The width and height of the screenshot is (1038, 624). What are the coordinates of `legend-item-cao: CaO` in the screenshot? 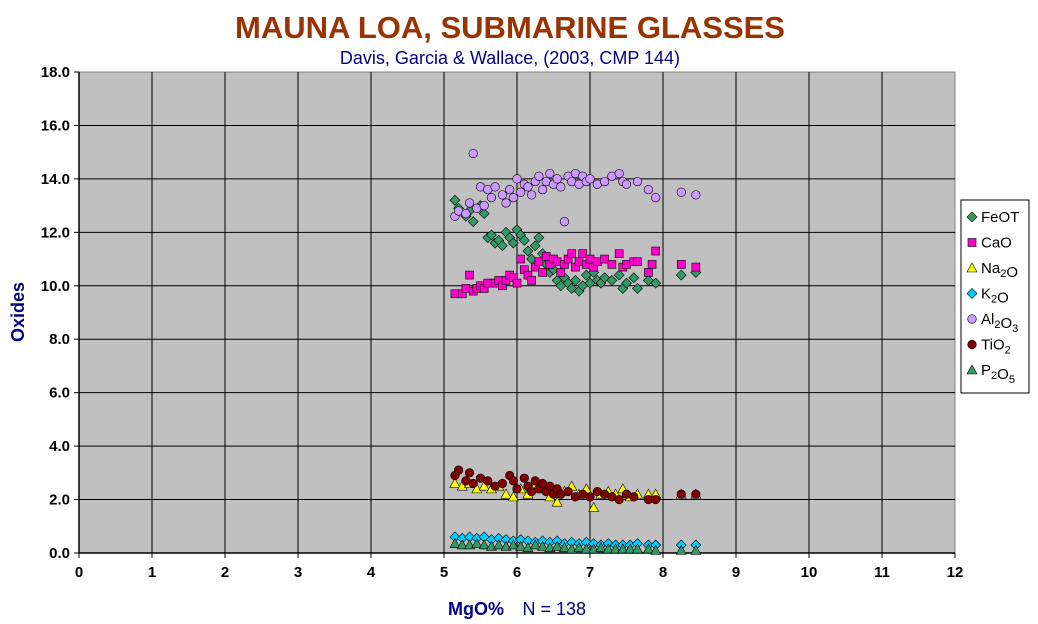 It's located at (989, 243).